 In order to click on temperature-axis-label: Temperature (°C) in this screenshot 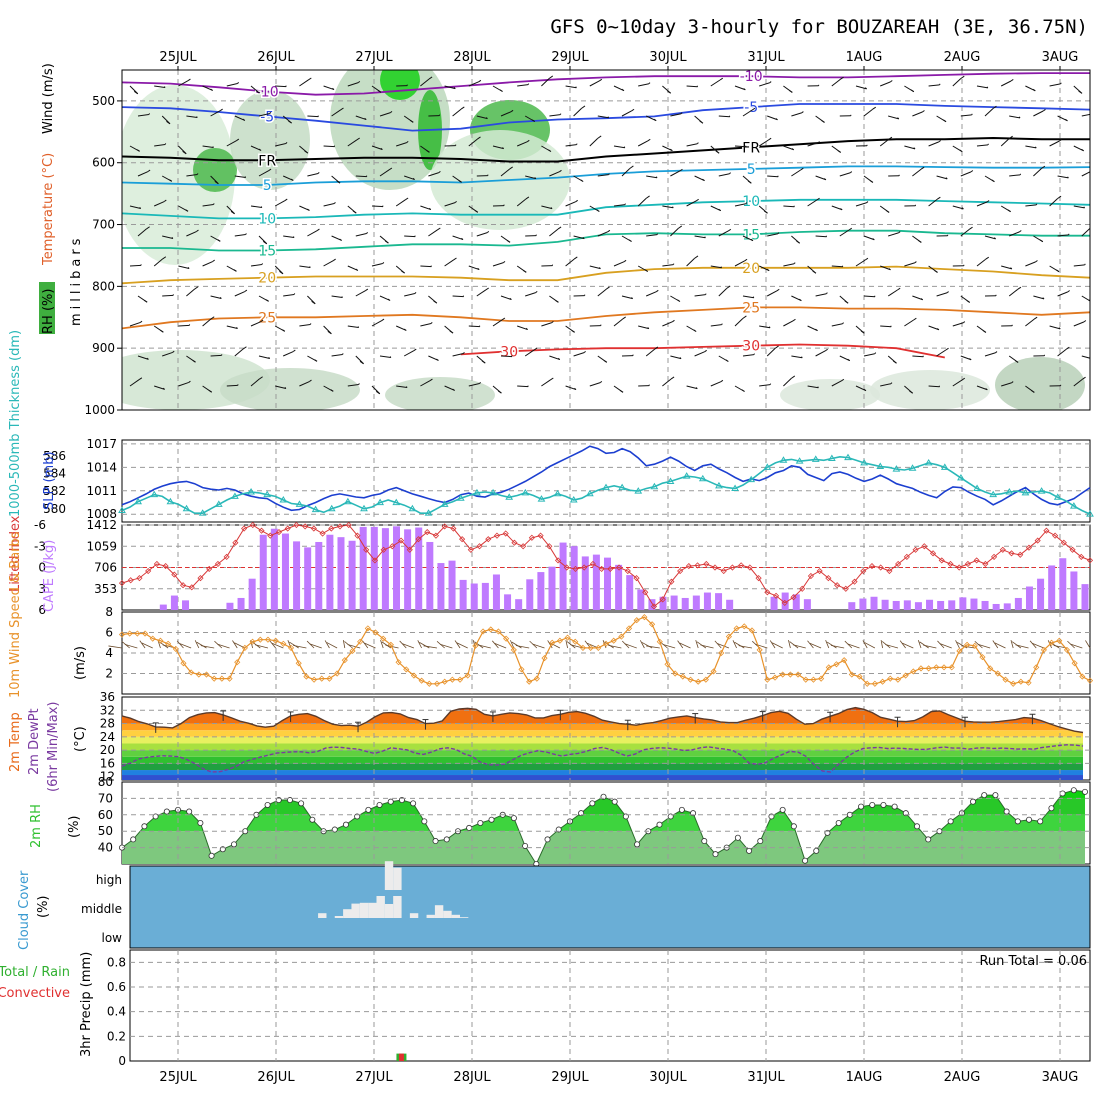, I will do `click(48, 209)`.